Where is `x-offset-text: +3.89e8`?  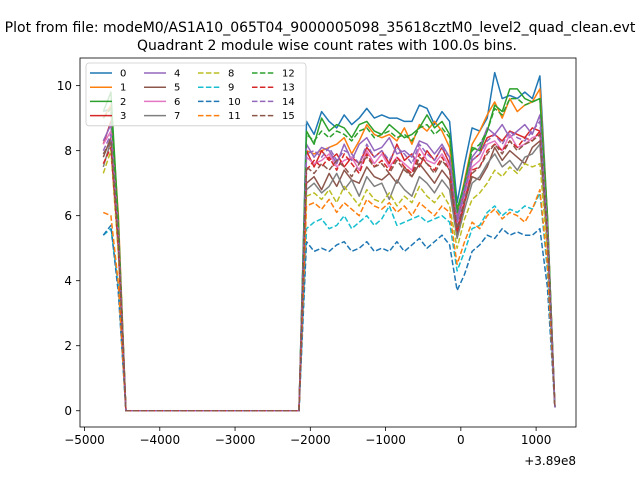 x-offset-text: +3.89e8 is located at coordinates (550, 461).